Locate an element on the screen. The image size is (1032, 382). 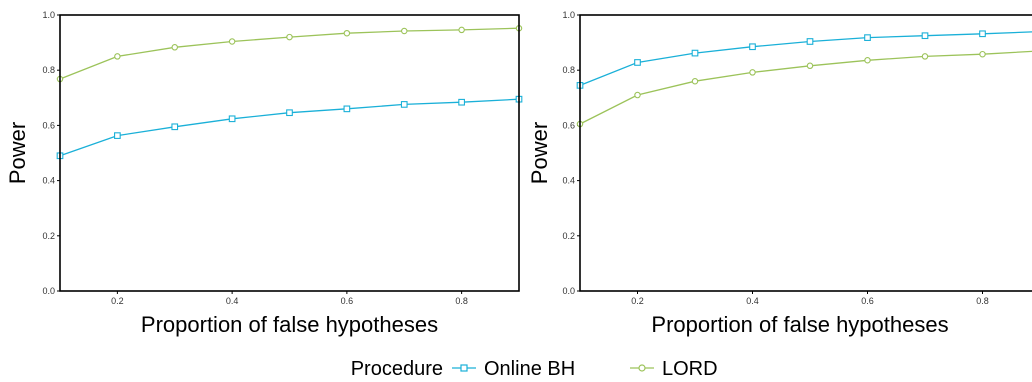
legend-title: Procedure is located at coordinates (397, 367).